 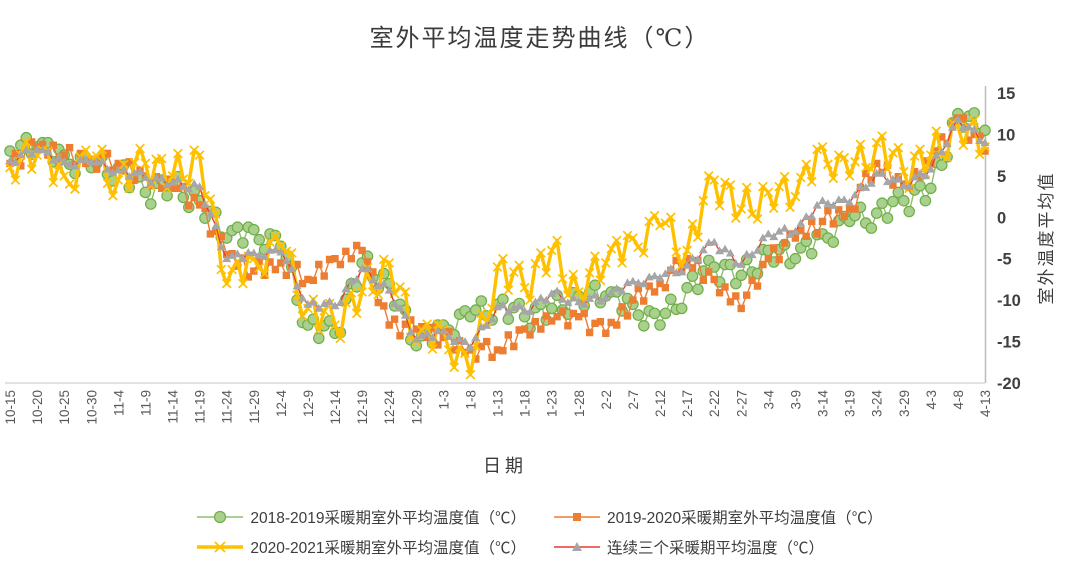 What do you see at coordinates (745, 518) in the screenshot?
I see `legend-label-2019-2020: 2019-2020采暖期室外平均温度值（℃）` at bounding box center [745, 518].